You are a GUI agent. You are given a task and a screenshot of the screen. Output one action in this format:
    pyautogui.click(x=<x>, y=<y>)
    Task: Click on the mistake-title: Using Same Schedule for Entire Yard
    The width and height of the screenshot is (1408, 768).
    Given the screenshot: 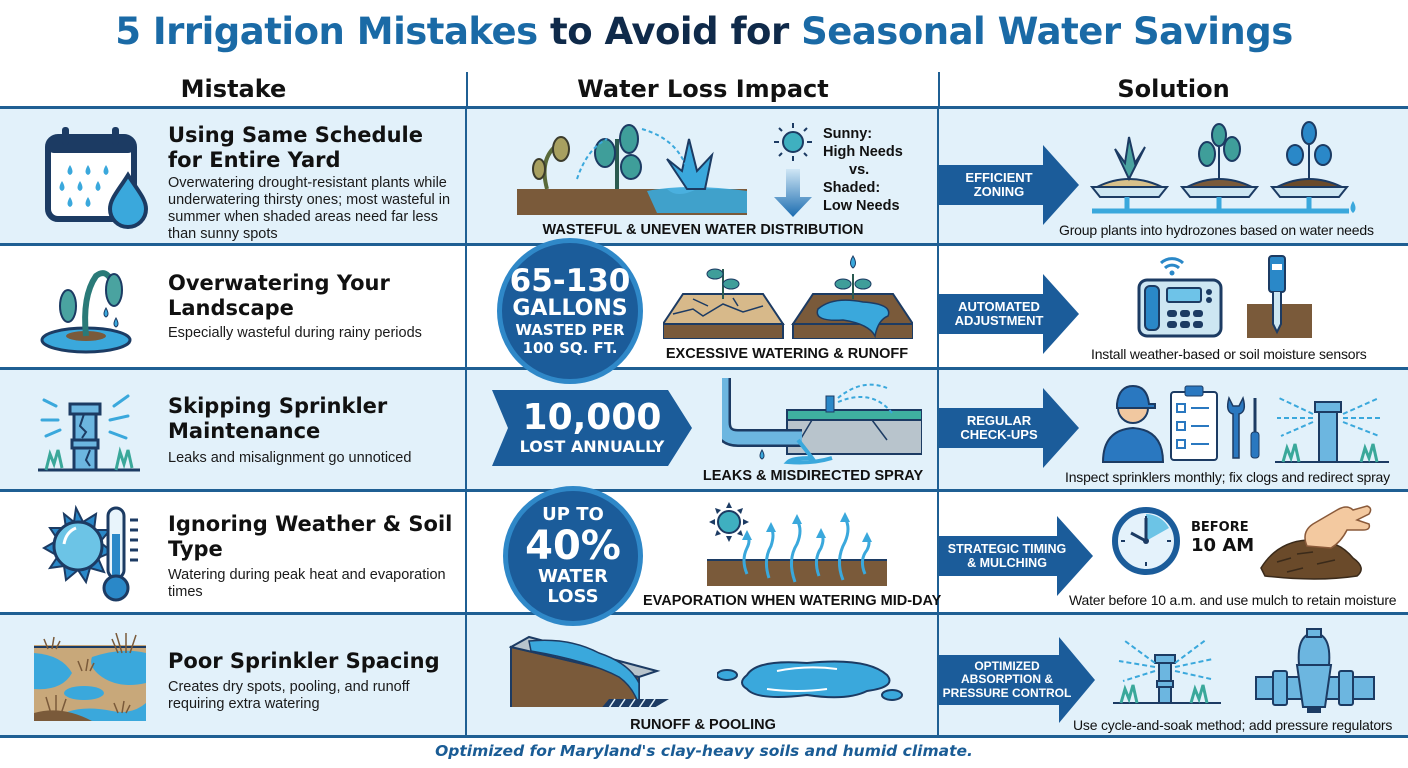 What is the action you would take?
    pyautogui.click(x=295, y=147)
    